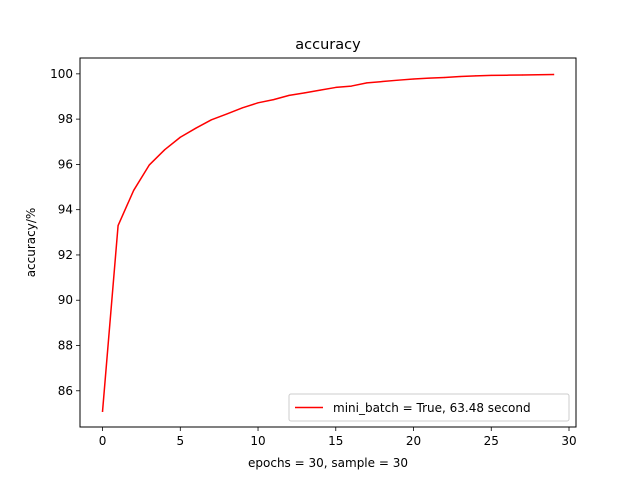 This screenshot has width=640, height=480. Describe the element at coordinates (65, 164) in the screenshot. I see `y-tick-label: 96` at that location.